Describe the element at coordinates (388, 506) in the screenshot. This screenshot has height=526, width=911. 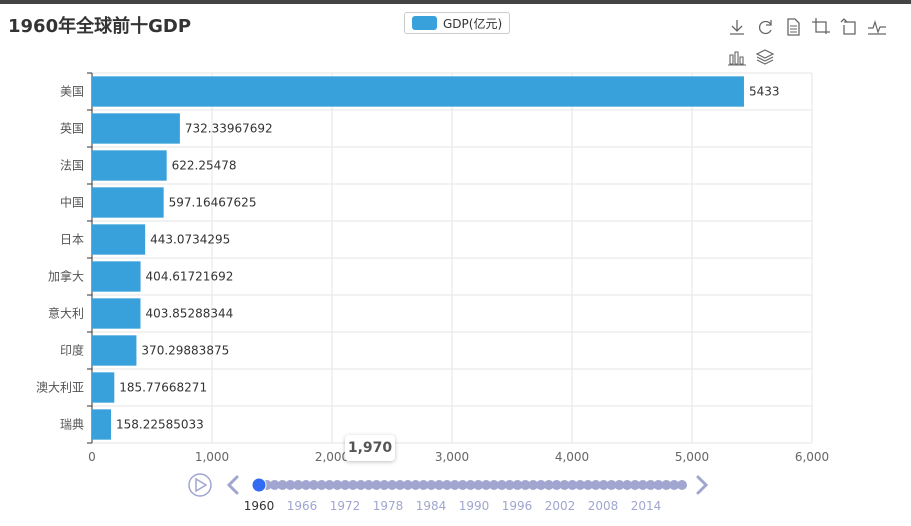
I see `timeline-label: 1978` at that location.